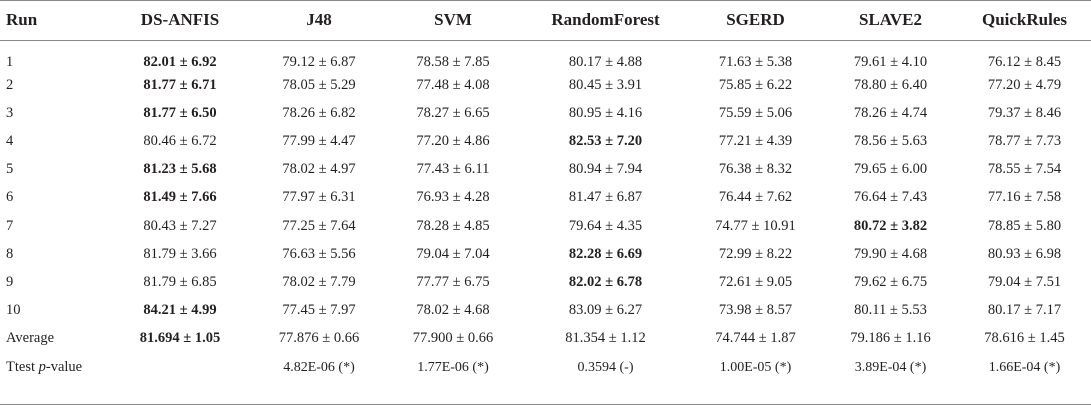  I want to click on table-cell: 80.46 ± 6.72, so click(180, 140).